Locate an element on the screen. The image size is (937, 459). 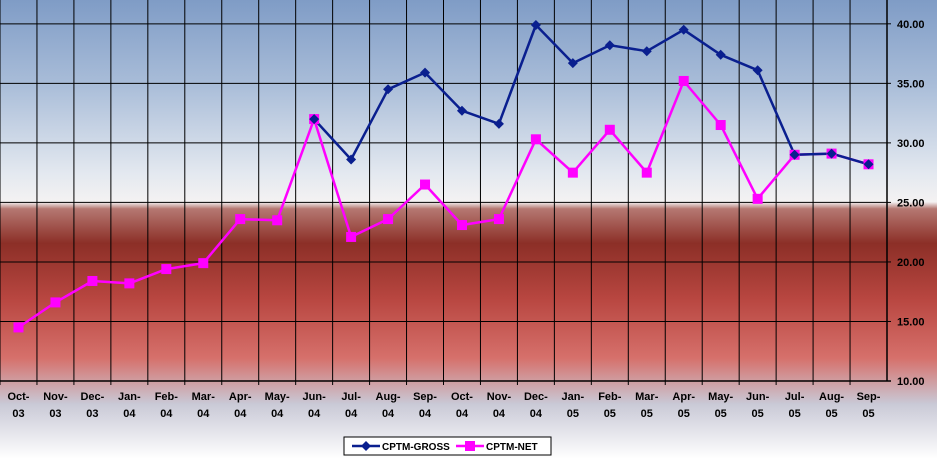
y-tick-label: 10.00 is located at coordinates (911, 382).